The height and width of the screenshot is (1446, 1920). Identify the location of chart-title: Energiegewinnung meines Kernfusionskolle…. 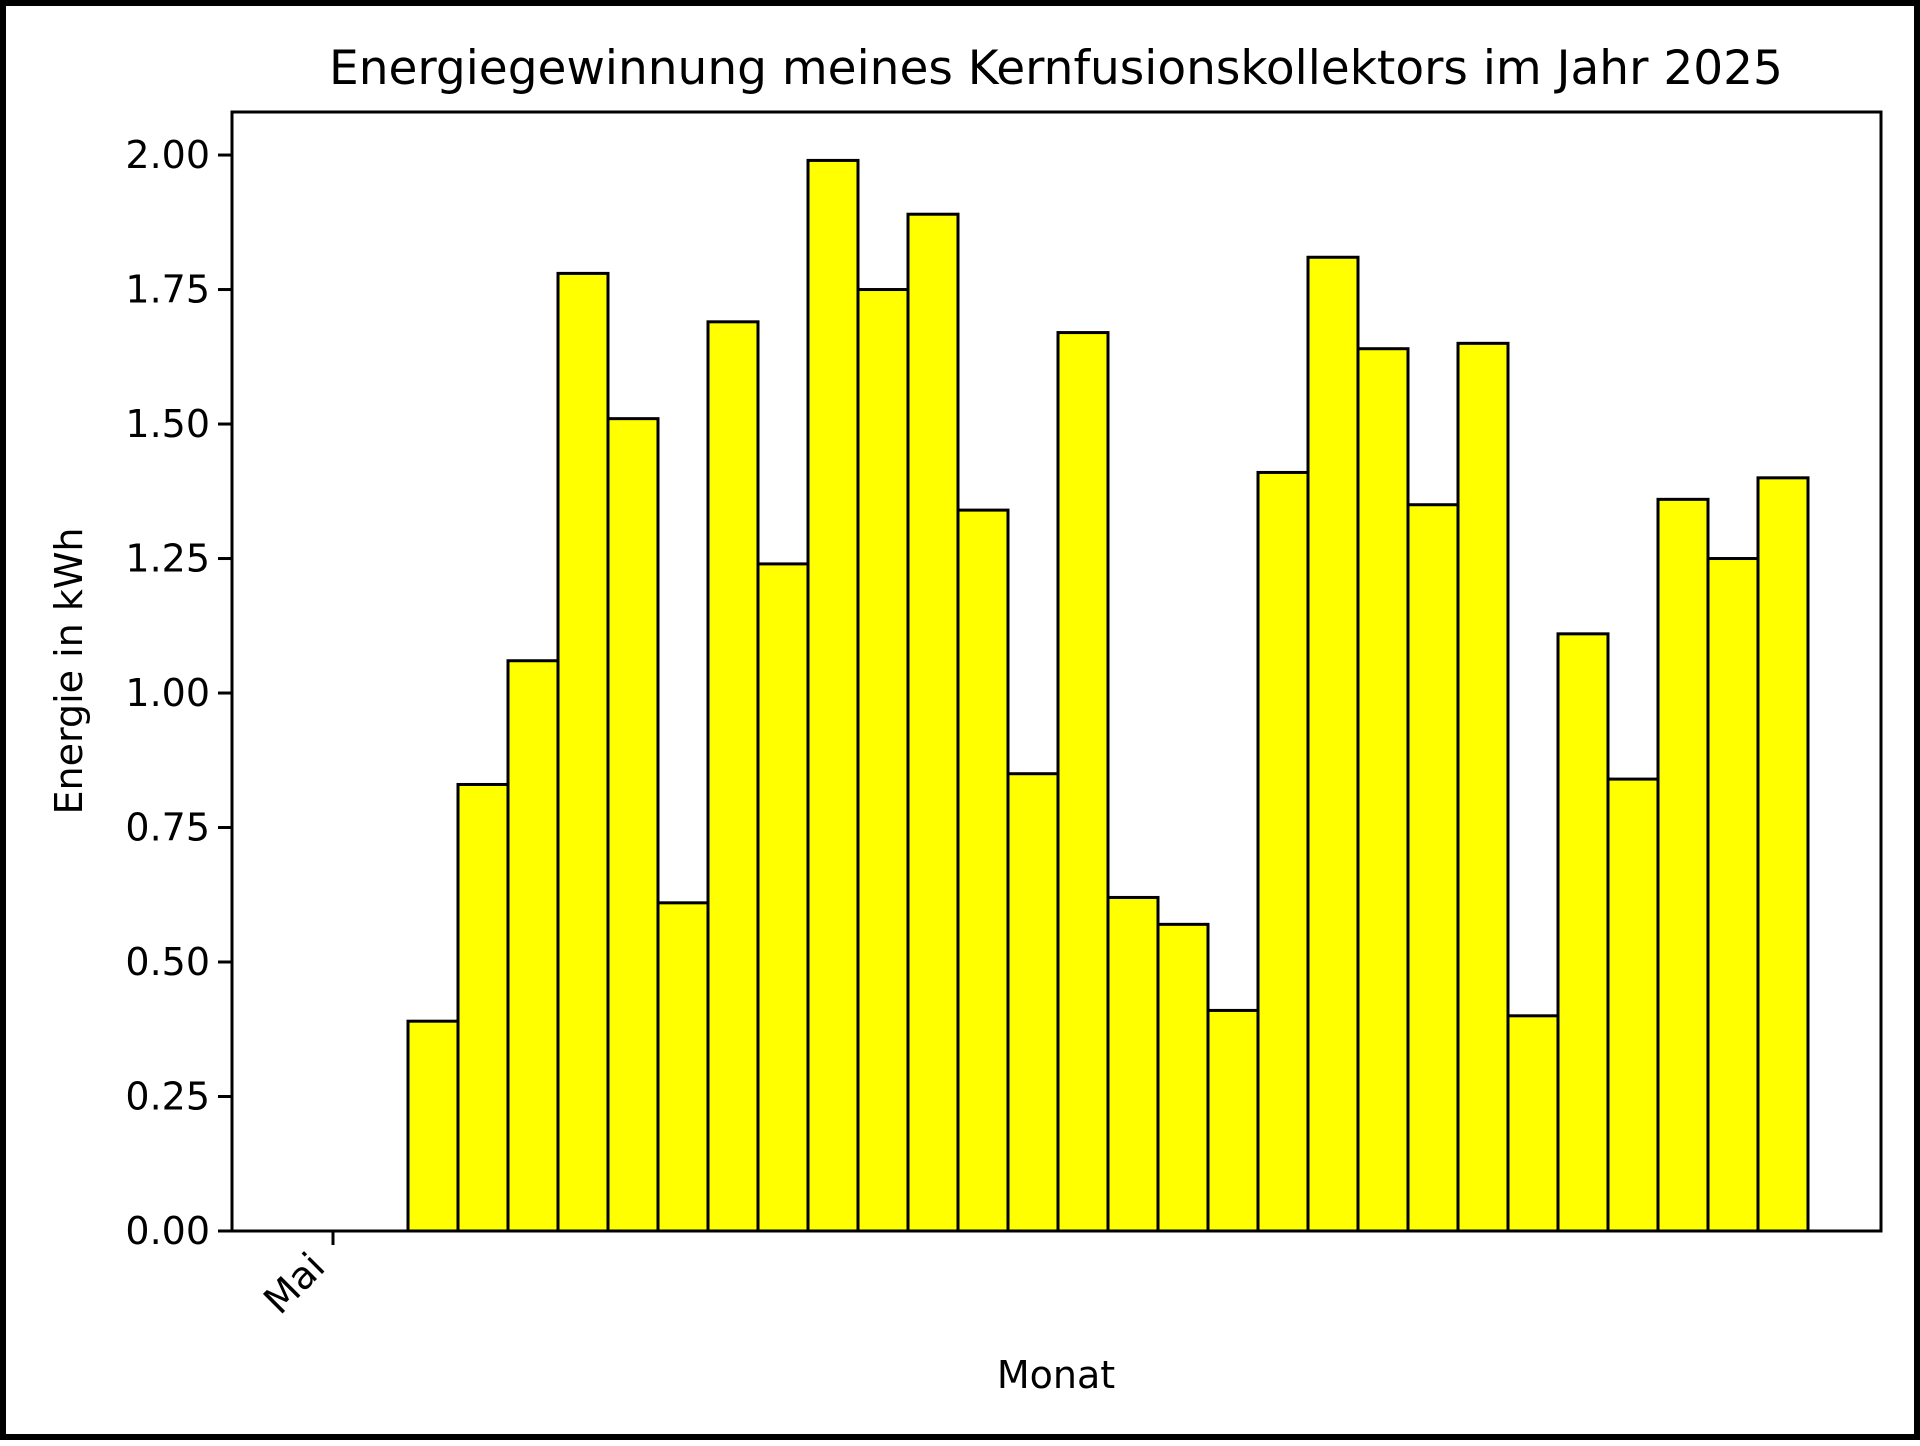
(1056, 68).